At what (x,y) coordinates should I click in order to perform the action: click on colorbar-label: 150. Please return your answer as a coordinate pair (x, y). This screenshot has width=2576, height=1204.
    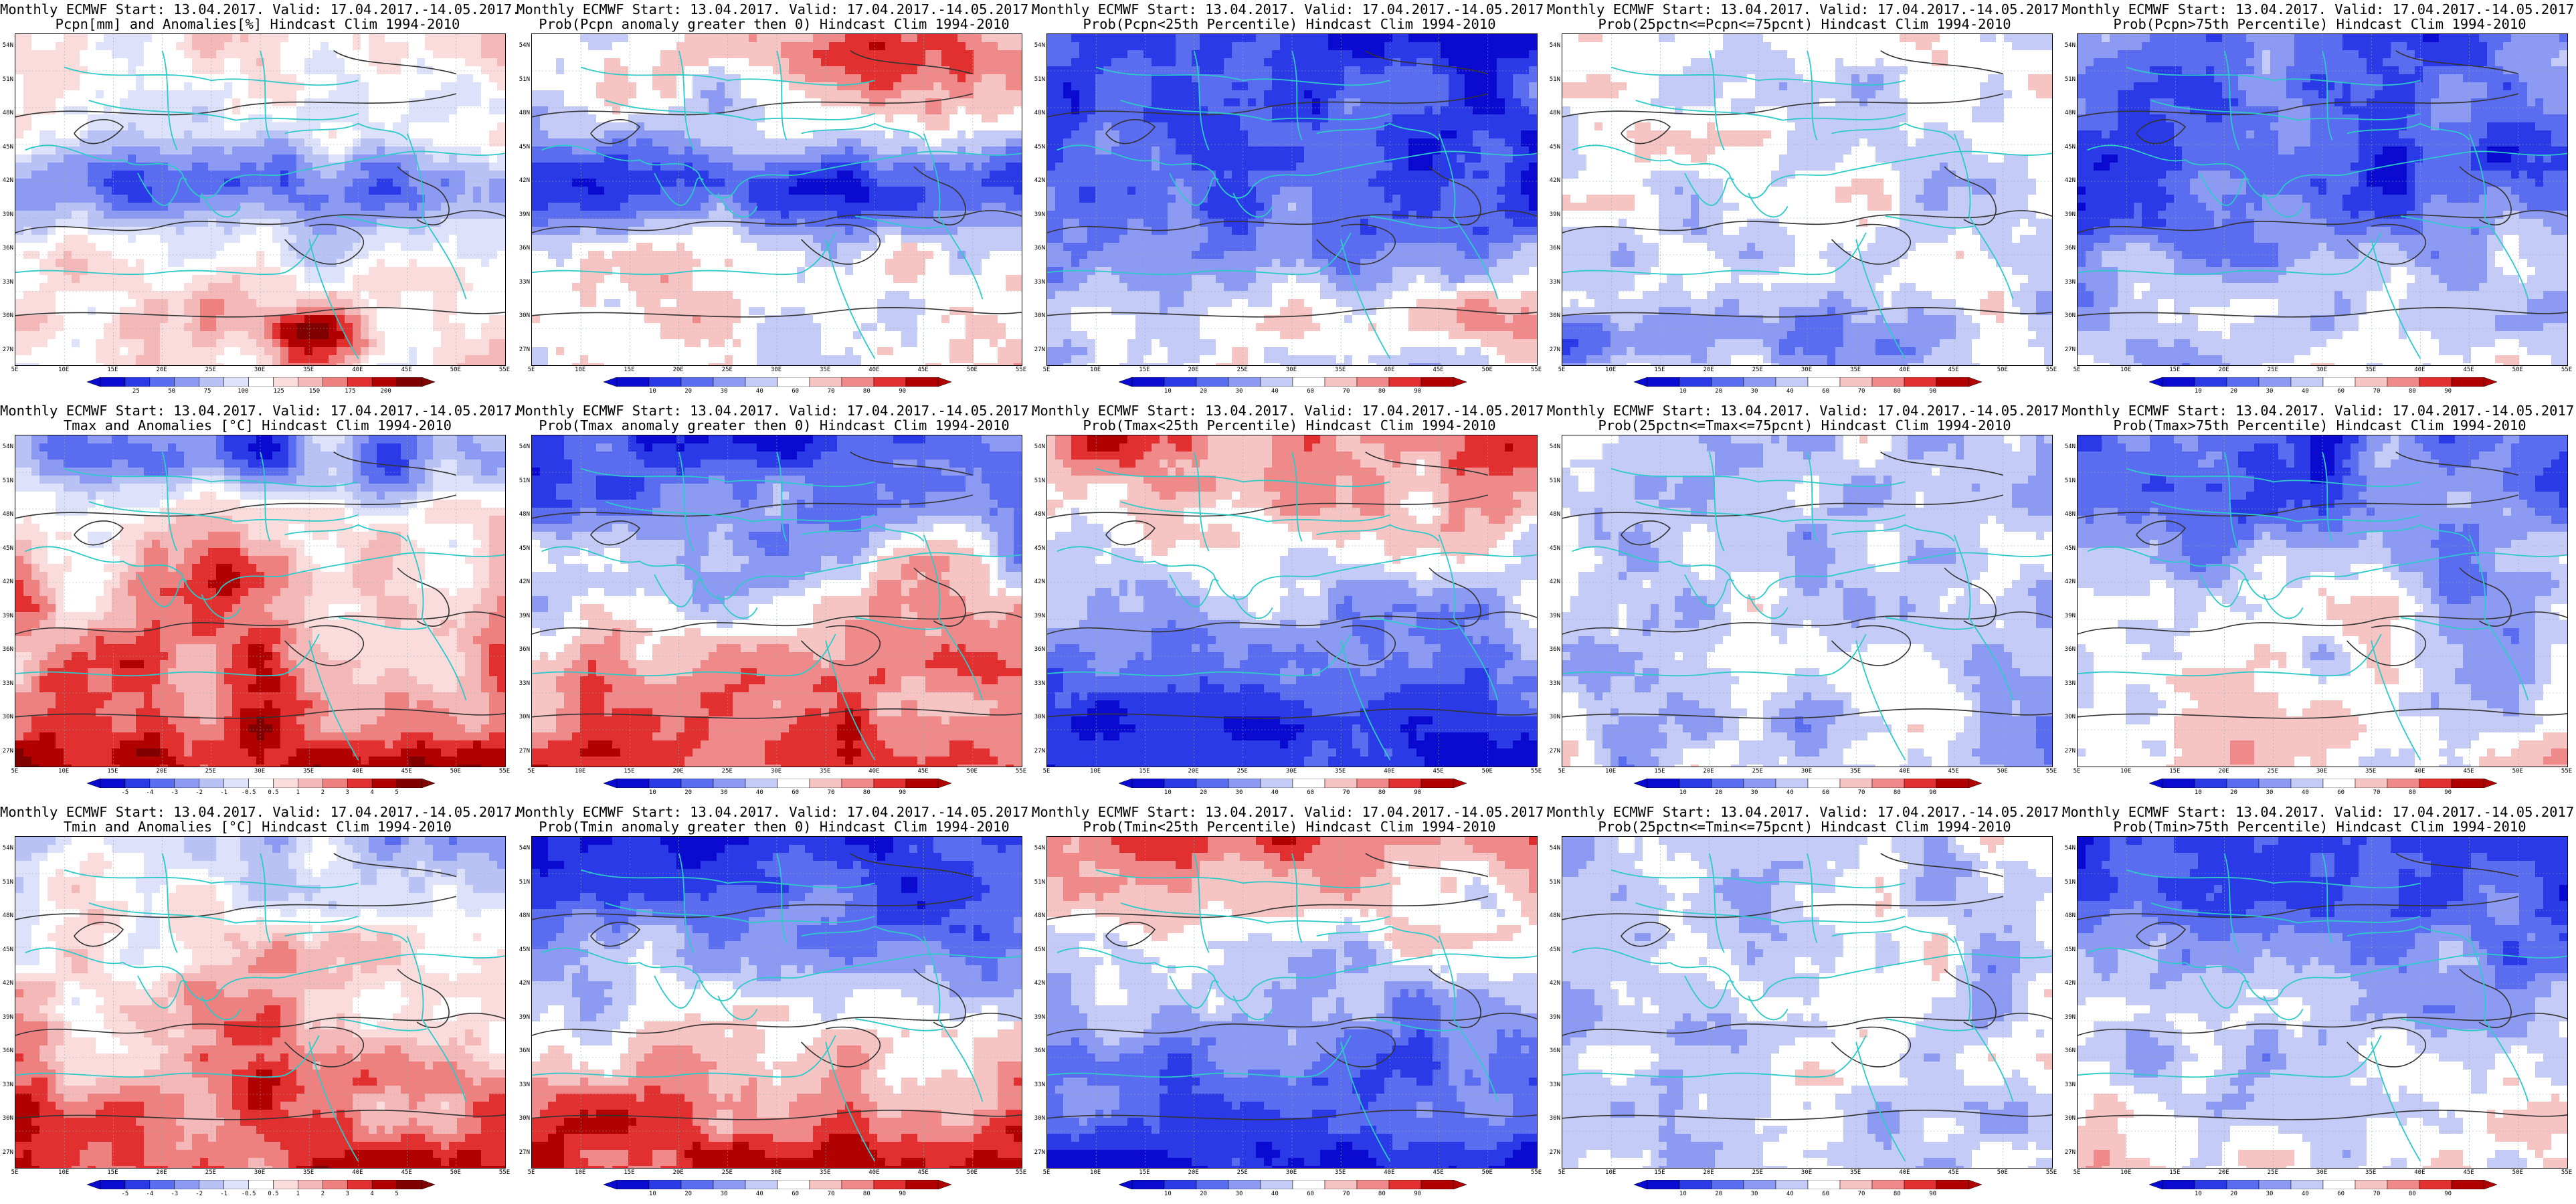
    Looking at the image, I should click on (314, 391).